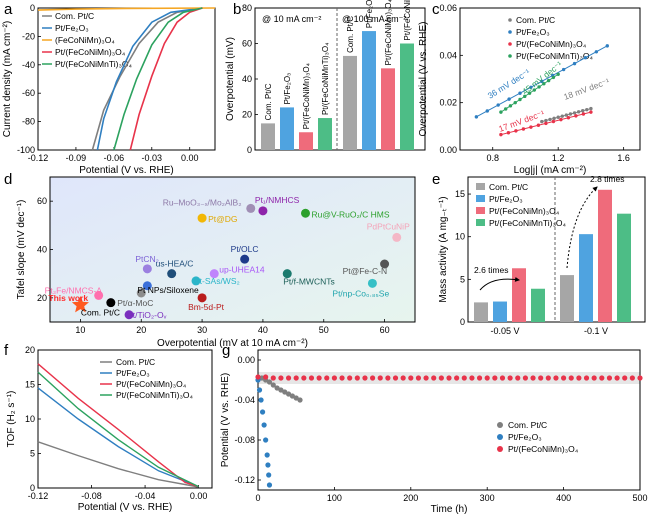  Describe the element at coordinates (222, 219) in the screenshot. I see `benchmark-label-d: Pt@DG` at that location.